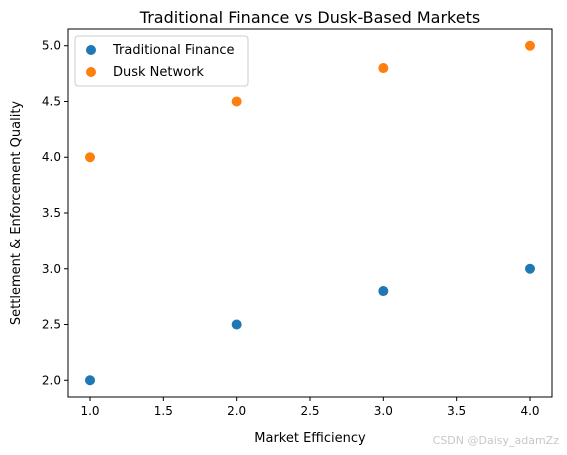 The width and height of the screenshot is (567, 455). I want to click on x-tick-label: 4.0, so click(529, 411).